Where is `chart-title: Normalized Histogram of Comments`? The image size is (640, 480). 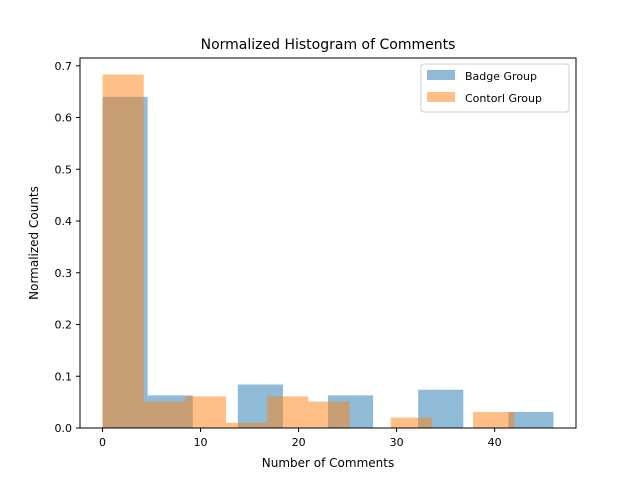 chart-title: Normalized Histogram of Comments is located at coordinates (328, 45).